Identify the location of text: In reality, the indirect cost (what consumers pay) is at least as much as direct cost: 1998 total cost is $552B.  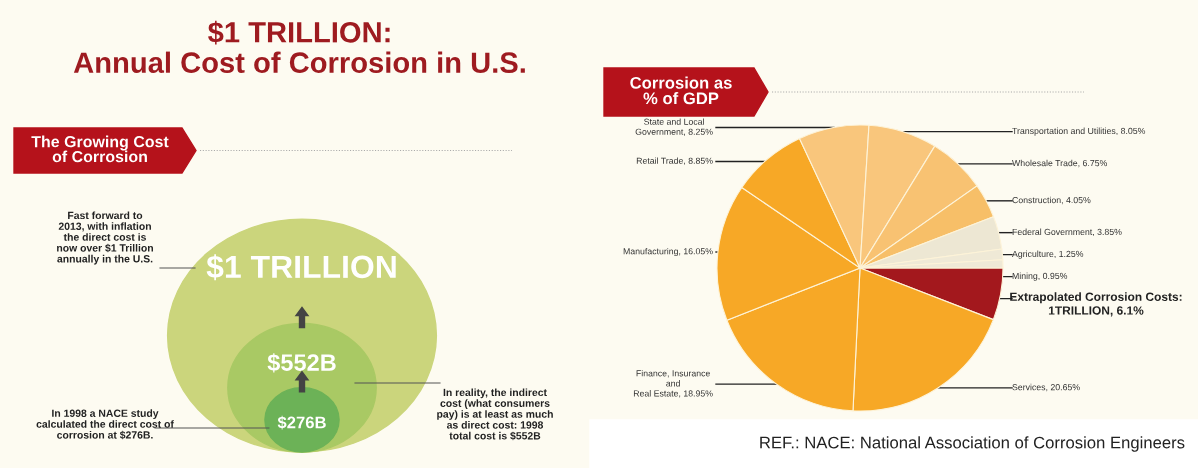
(495, 414).